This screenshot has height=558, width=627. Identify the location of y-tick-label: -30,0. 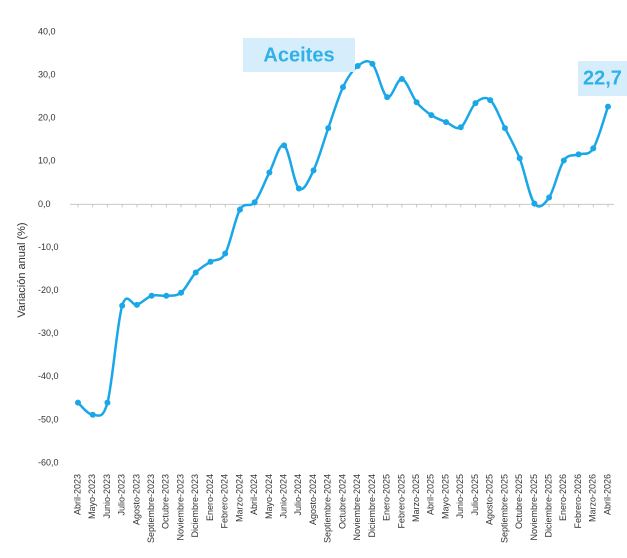
(48, 333).